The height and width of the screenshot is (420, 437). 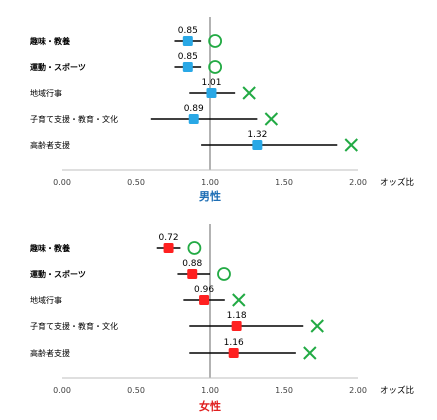 What do you see at coordinates (192, 264) in the screenshot?
I see `data-label: 0.88` at bounding box center [192, 264].